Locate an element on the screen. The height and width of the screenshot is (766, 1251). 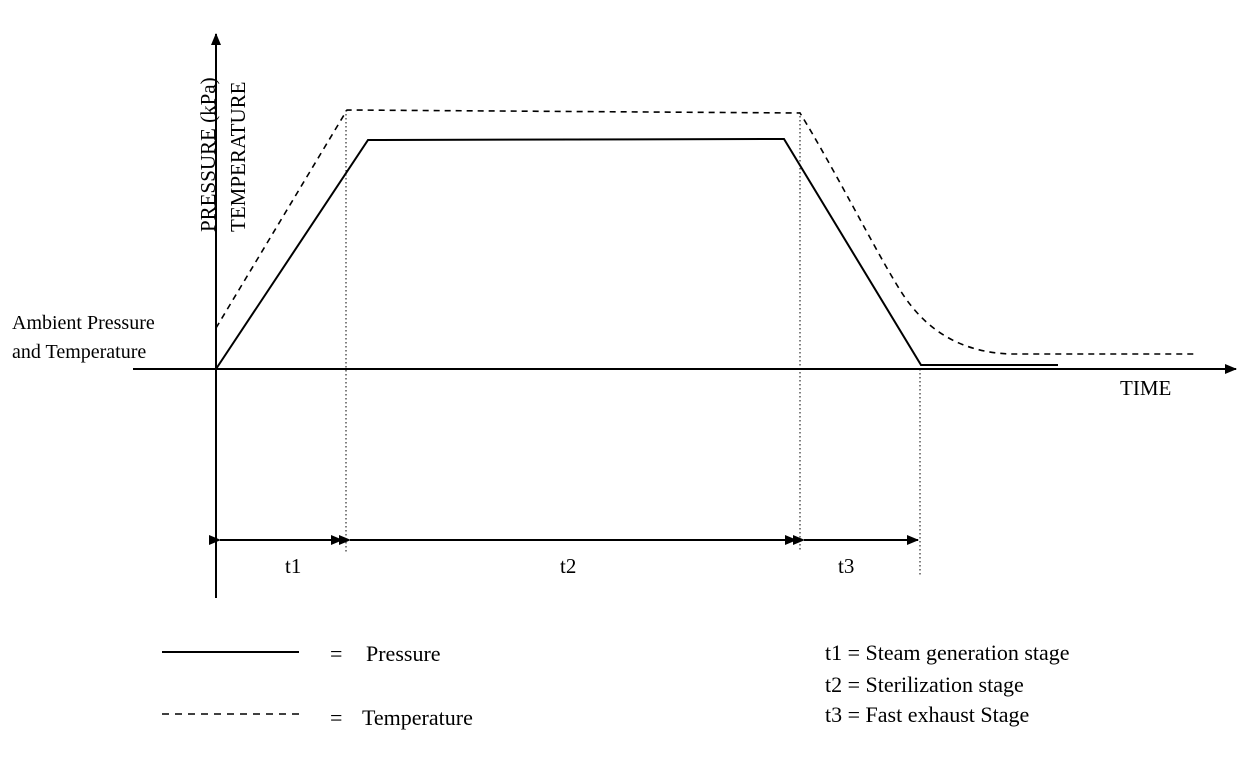
t2-label: t2 is located at coordinates (568, 566).